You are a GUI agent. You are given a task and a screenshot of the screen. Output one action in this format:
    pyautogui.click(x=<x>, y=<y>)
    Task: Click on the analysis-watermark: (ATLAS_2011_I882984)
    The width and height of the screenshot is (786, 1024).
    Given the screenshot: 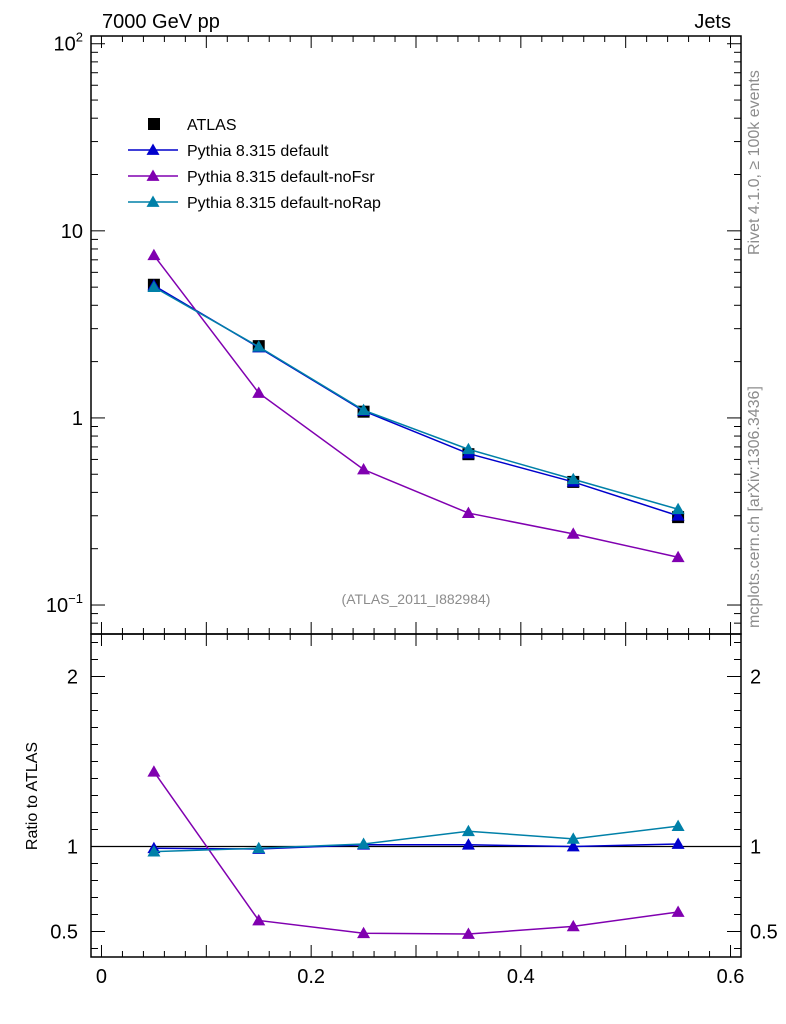 What is the action you would take?
    pyautogui.click(x=416, y=599)
    